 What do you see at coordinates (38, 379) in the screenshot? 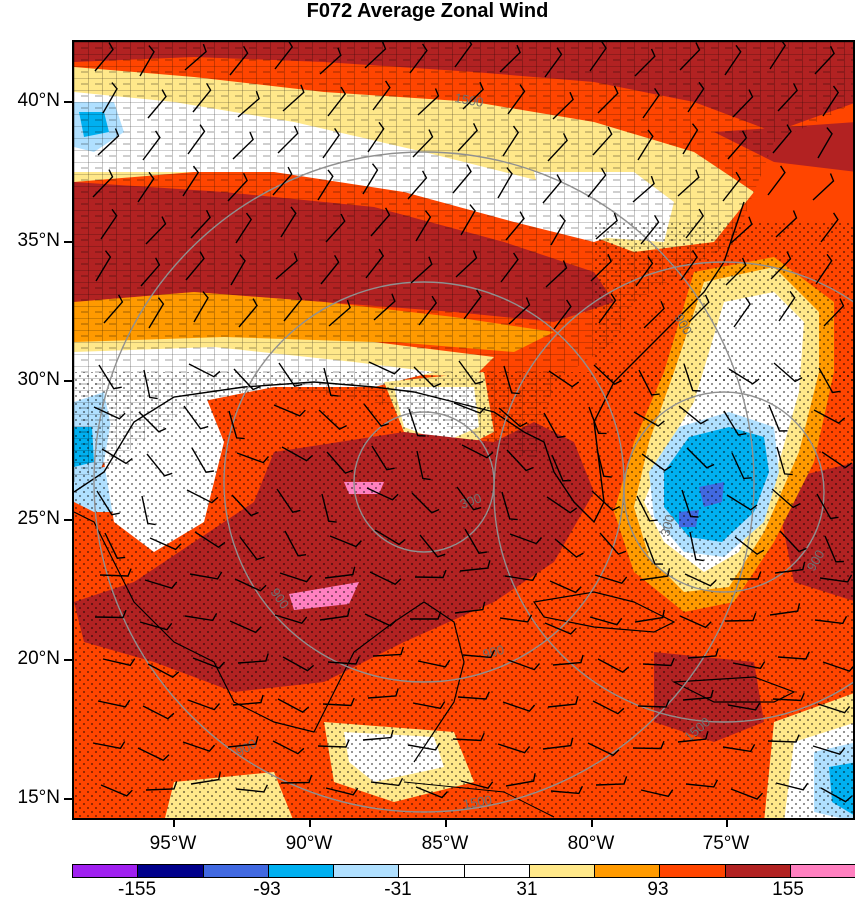
I see `lat-label-30n: 30°N` at bounding box center [38, 379].